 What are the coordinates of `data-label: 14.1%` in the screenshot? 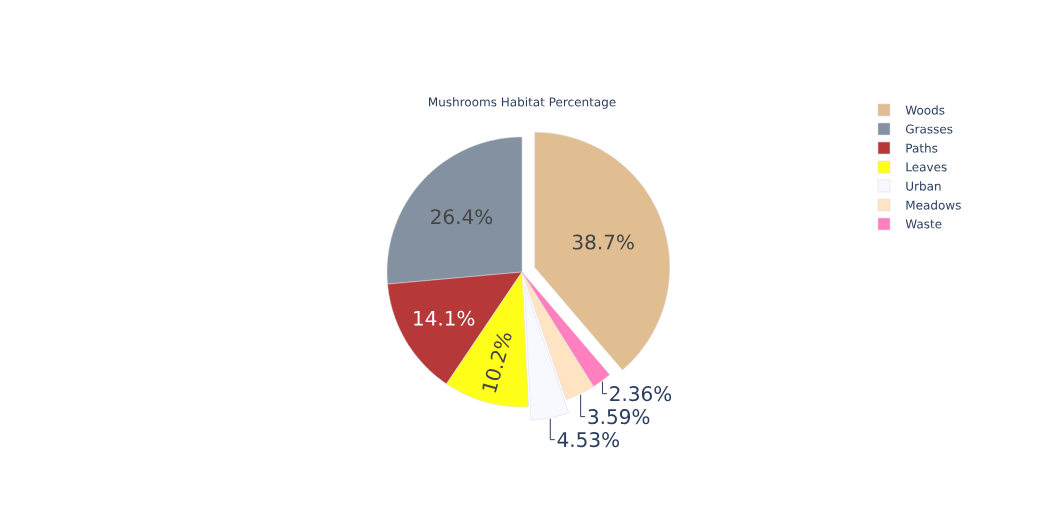 It's located at (444, 318).